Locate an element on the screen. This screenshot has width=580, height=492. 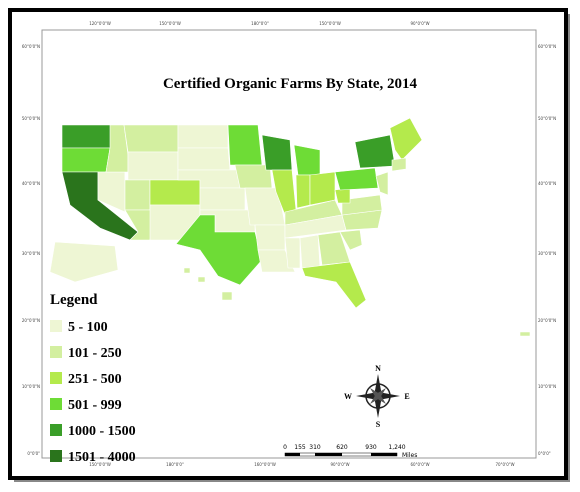
compass: N E S W is located at coordinates (377, 396).